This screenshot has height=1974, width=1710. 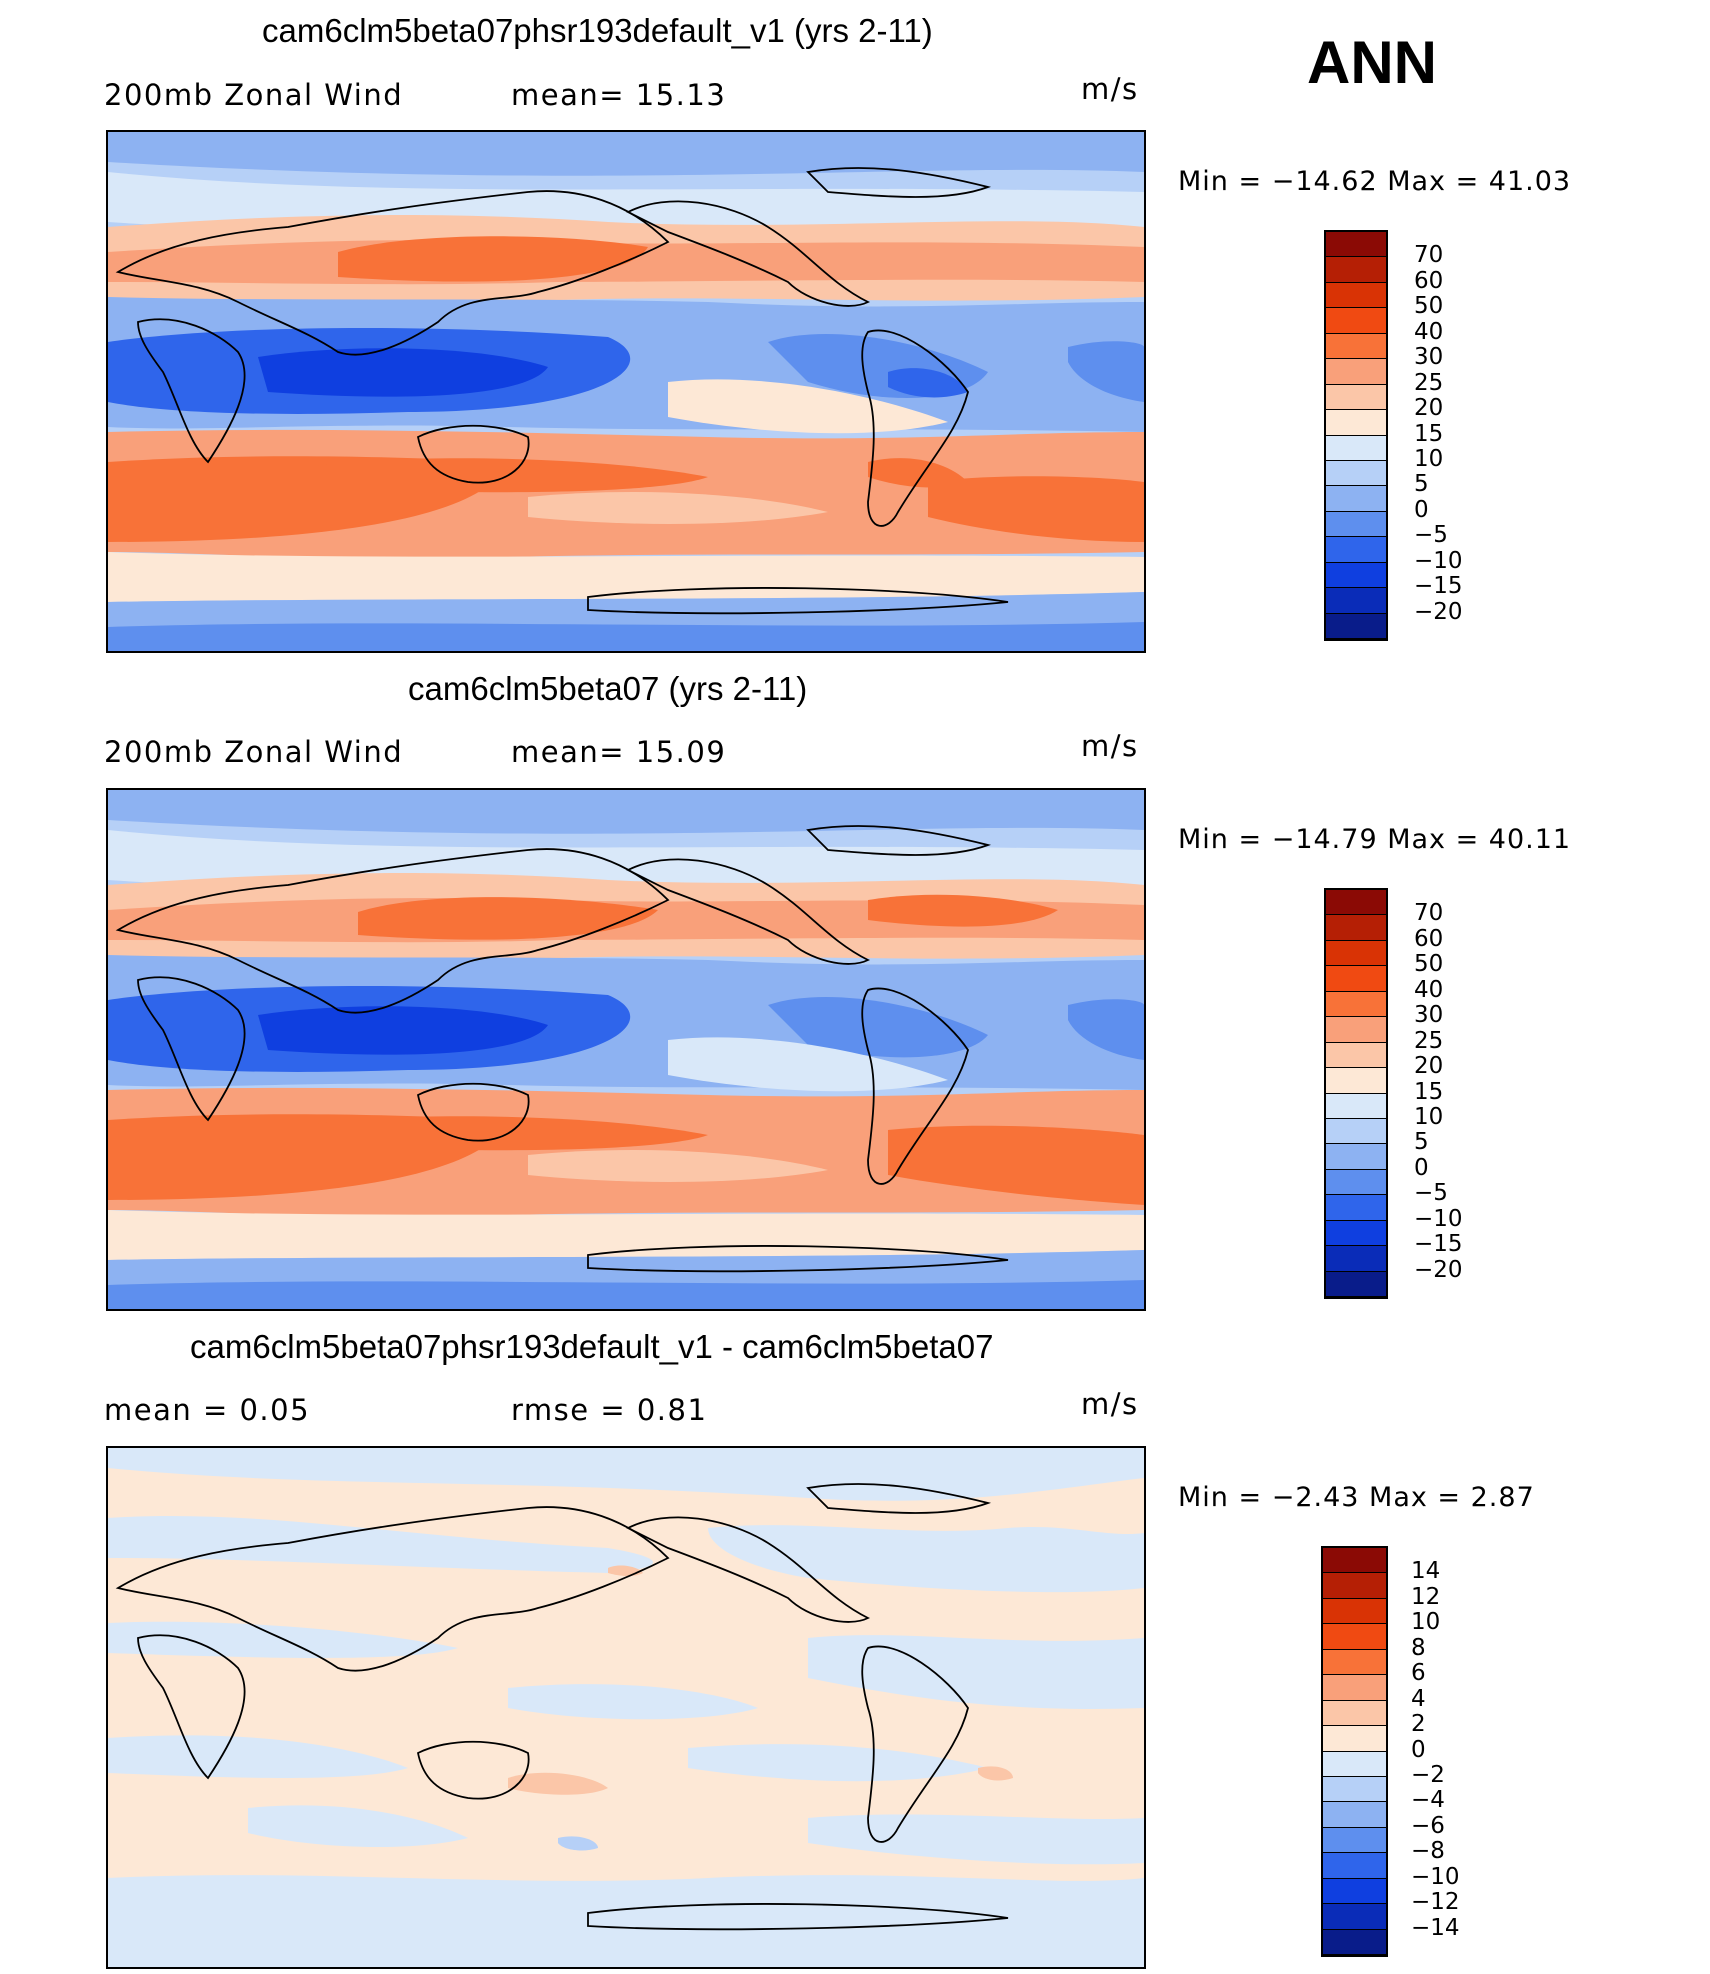 I want to click on panel3-units: m/s, so click(x=1110, y=1404).